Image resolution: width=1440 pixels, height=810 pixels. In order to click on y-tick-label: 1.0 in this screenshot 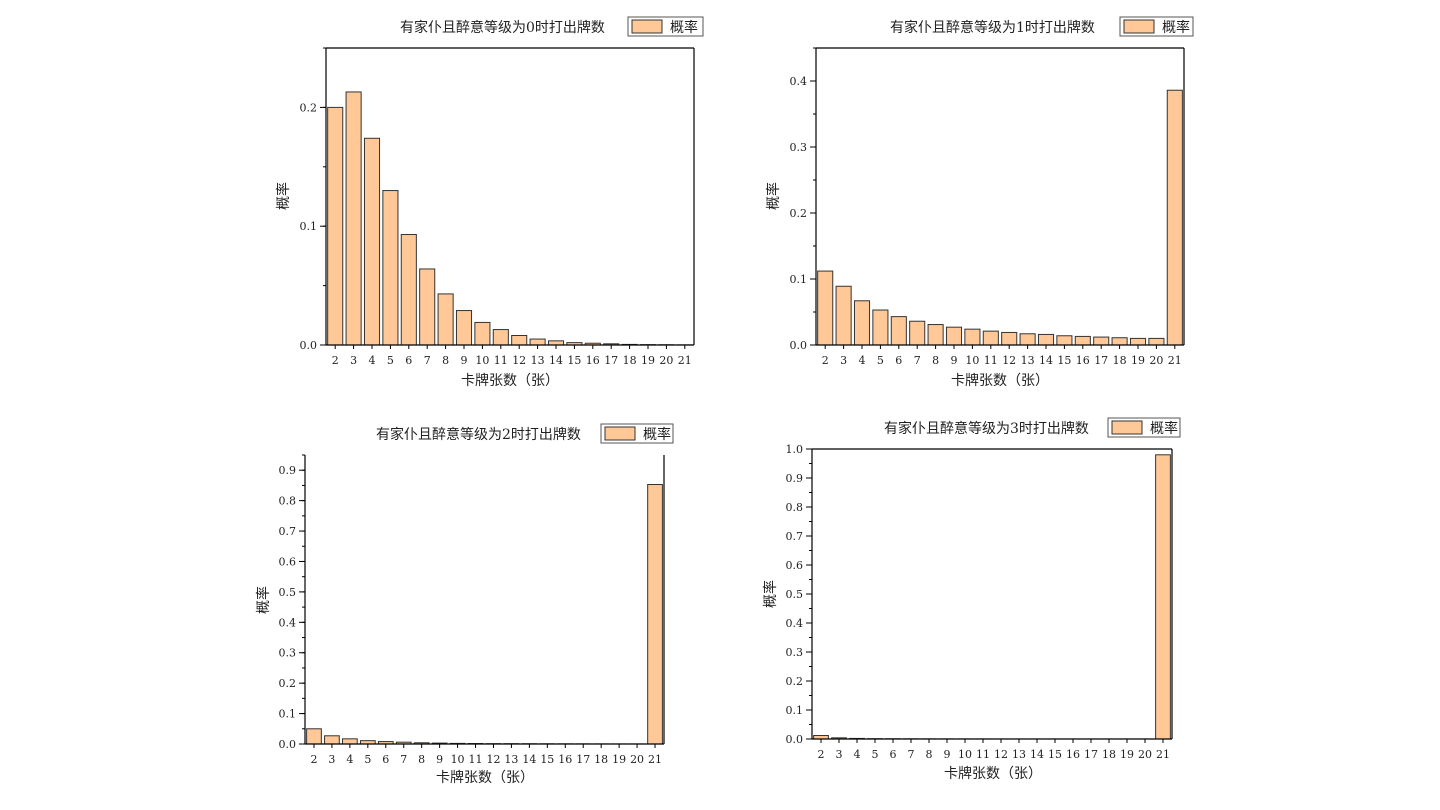, I will do `click(795, 449)`.